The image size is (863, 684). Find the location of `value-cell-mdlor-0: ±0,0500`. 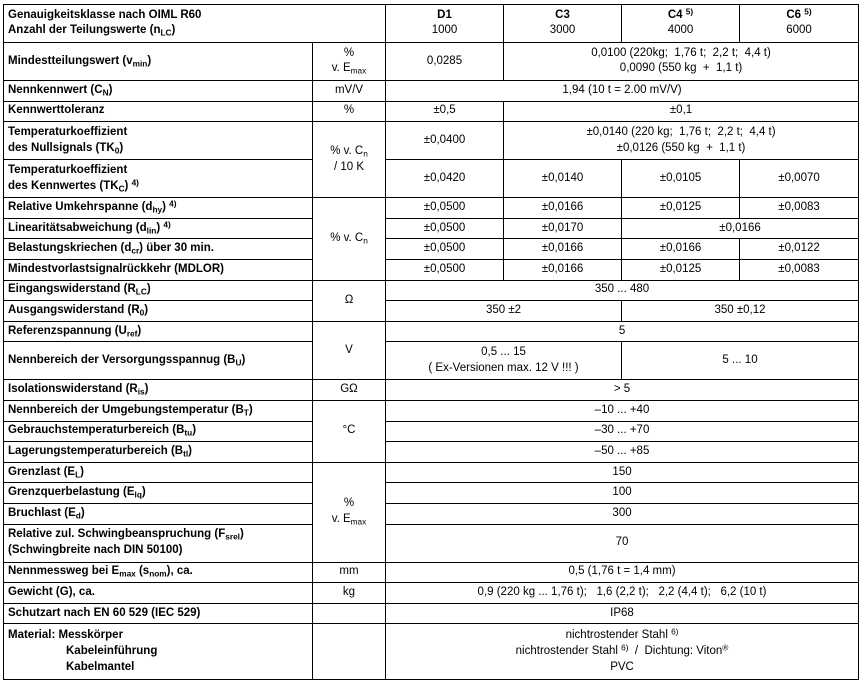

value-cell-mdlor-0: ±0,0500 is located at coordinates (445, 269).